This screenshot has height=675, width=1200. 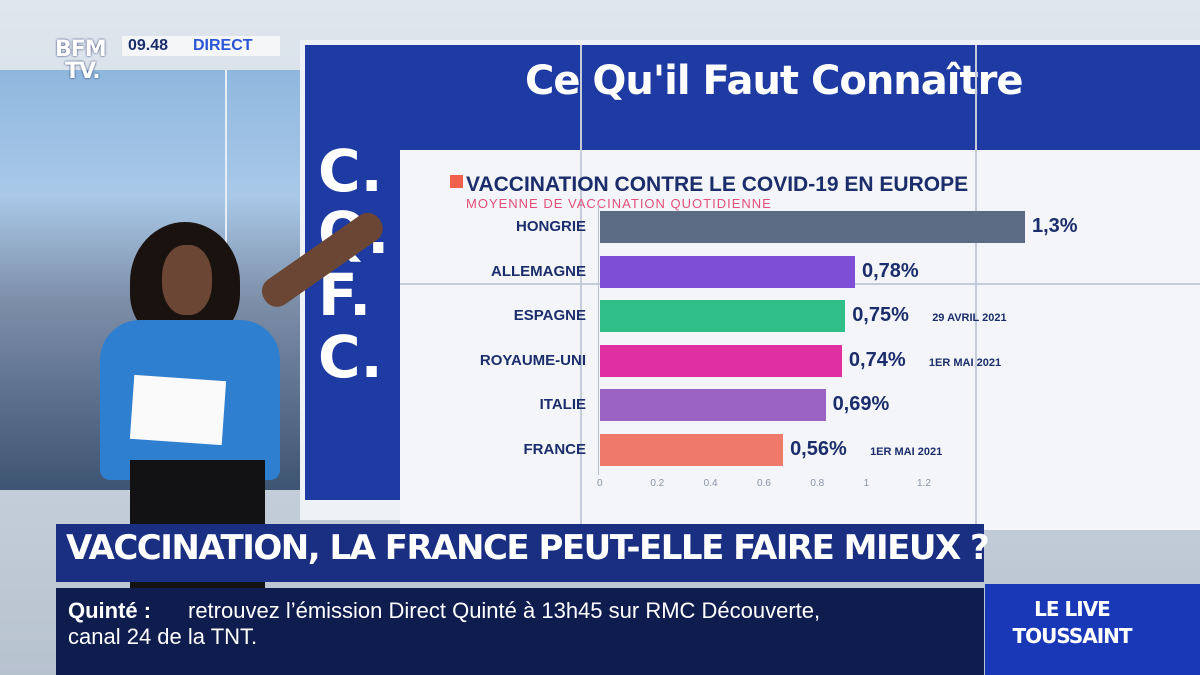 What do you see at coordinates (818, 448) in the screenshot?
I see `value-label: 0,56%` at bounding box center [818, 448].